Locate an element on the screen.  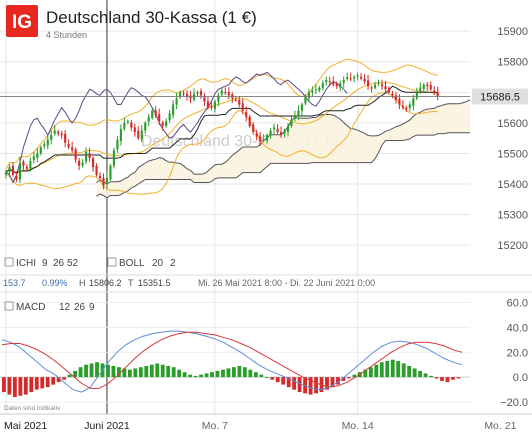
macd-tick-1: 40.0 is located at coordinates (517, 328).